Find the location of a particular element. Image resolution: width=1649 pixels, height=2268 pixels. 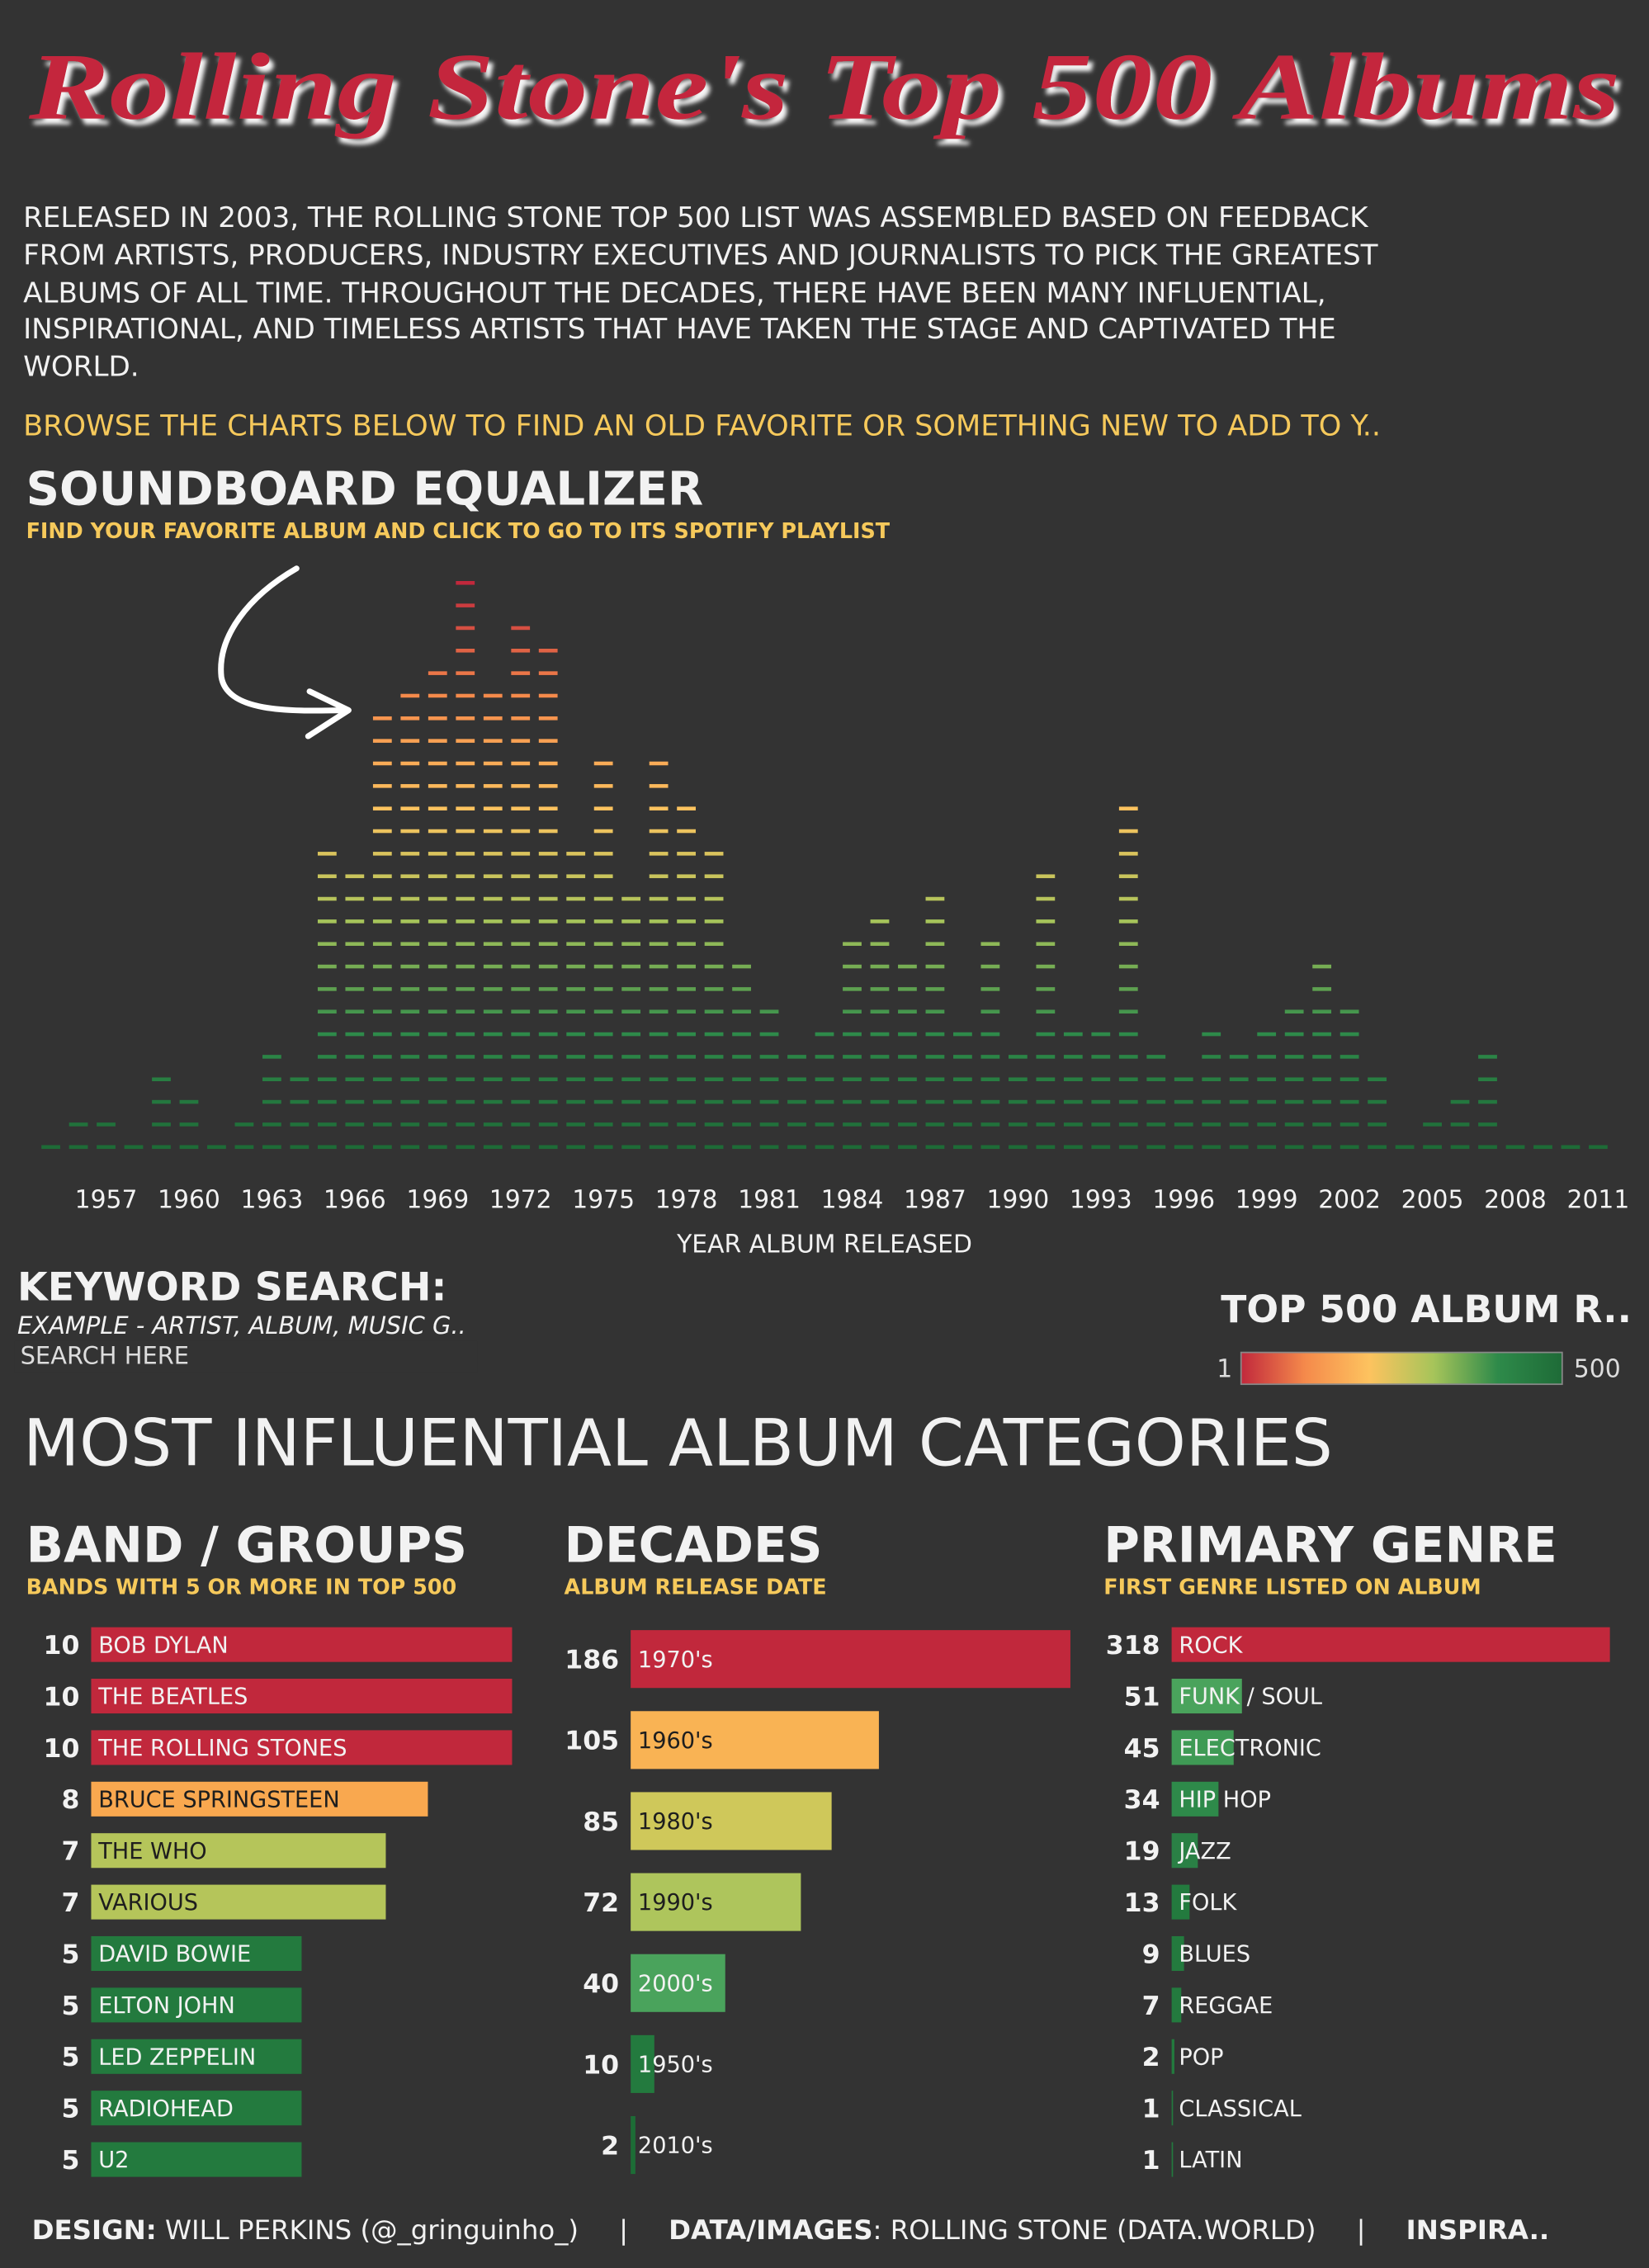

category-label: 1970's is located at coordinates (675, 1660).